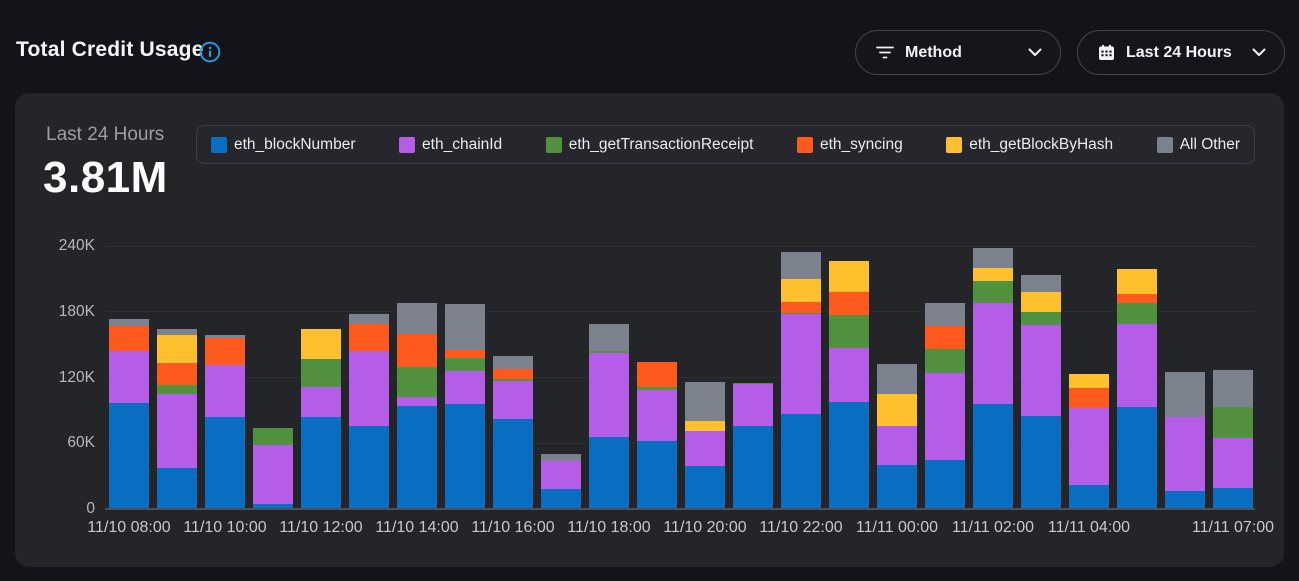 The width and height of the screenshot is (1299, 581). What do you see at coordinates (649, 145) in the screenshot?
I see `legend-item-eth-gettransactionreceipt: eth_getTransactionReceipt` at bounding box center [649, 145].